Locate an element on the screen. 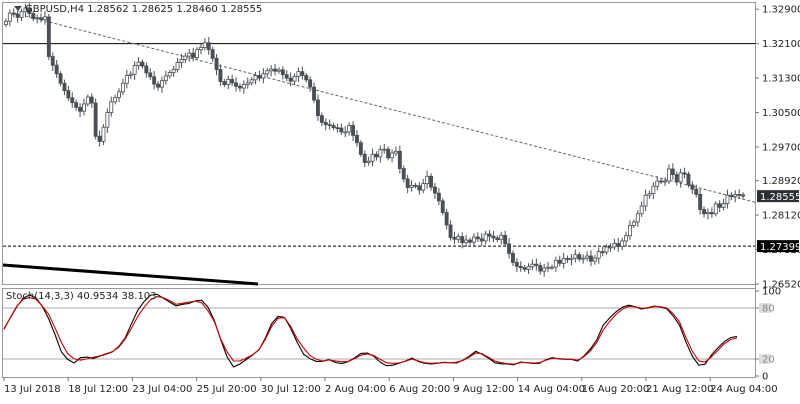  time-tick-label: 21 Aug 12:00 is located at coordinates (679, 389).